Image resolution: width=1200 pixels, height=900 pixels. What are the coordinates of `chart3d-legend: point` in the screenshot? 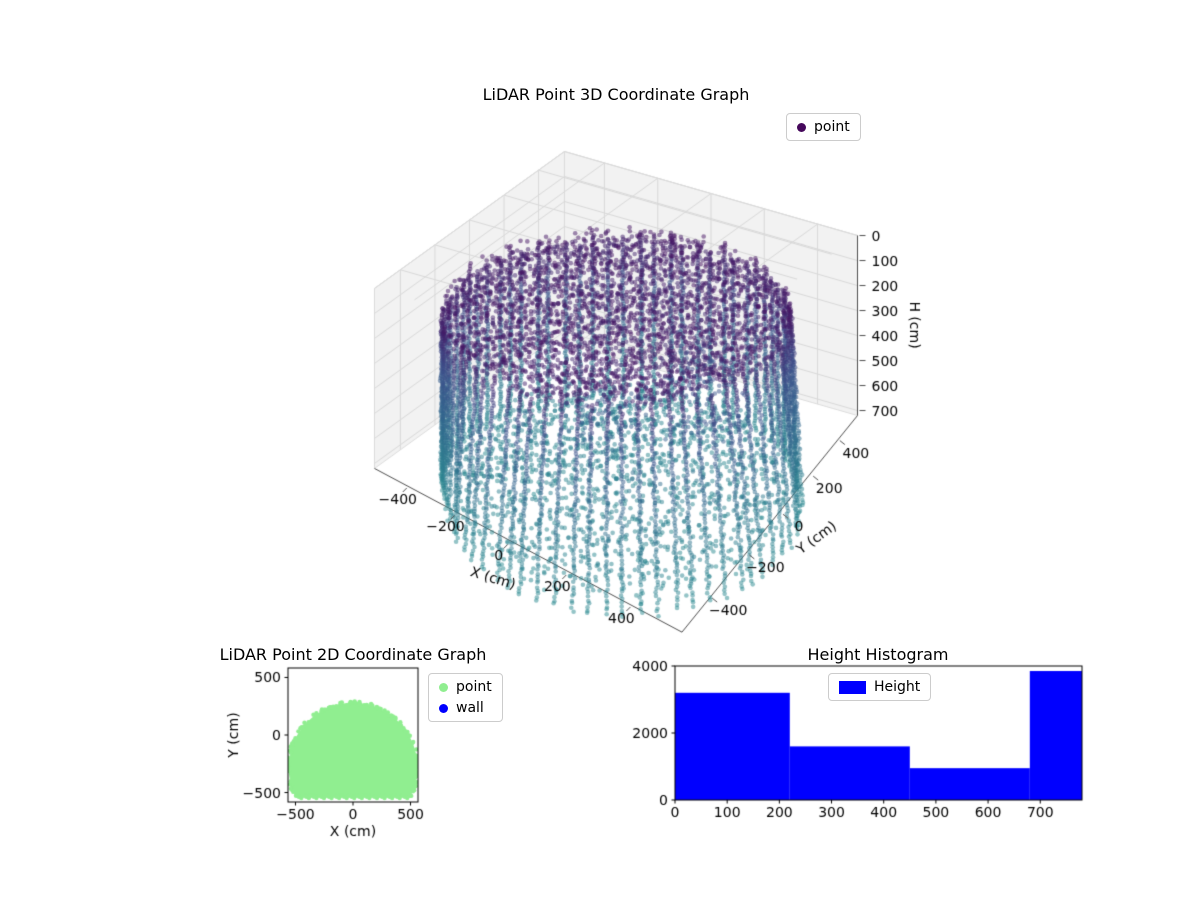 It's located at (823, 127).